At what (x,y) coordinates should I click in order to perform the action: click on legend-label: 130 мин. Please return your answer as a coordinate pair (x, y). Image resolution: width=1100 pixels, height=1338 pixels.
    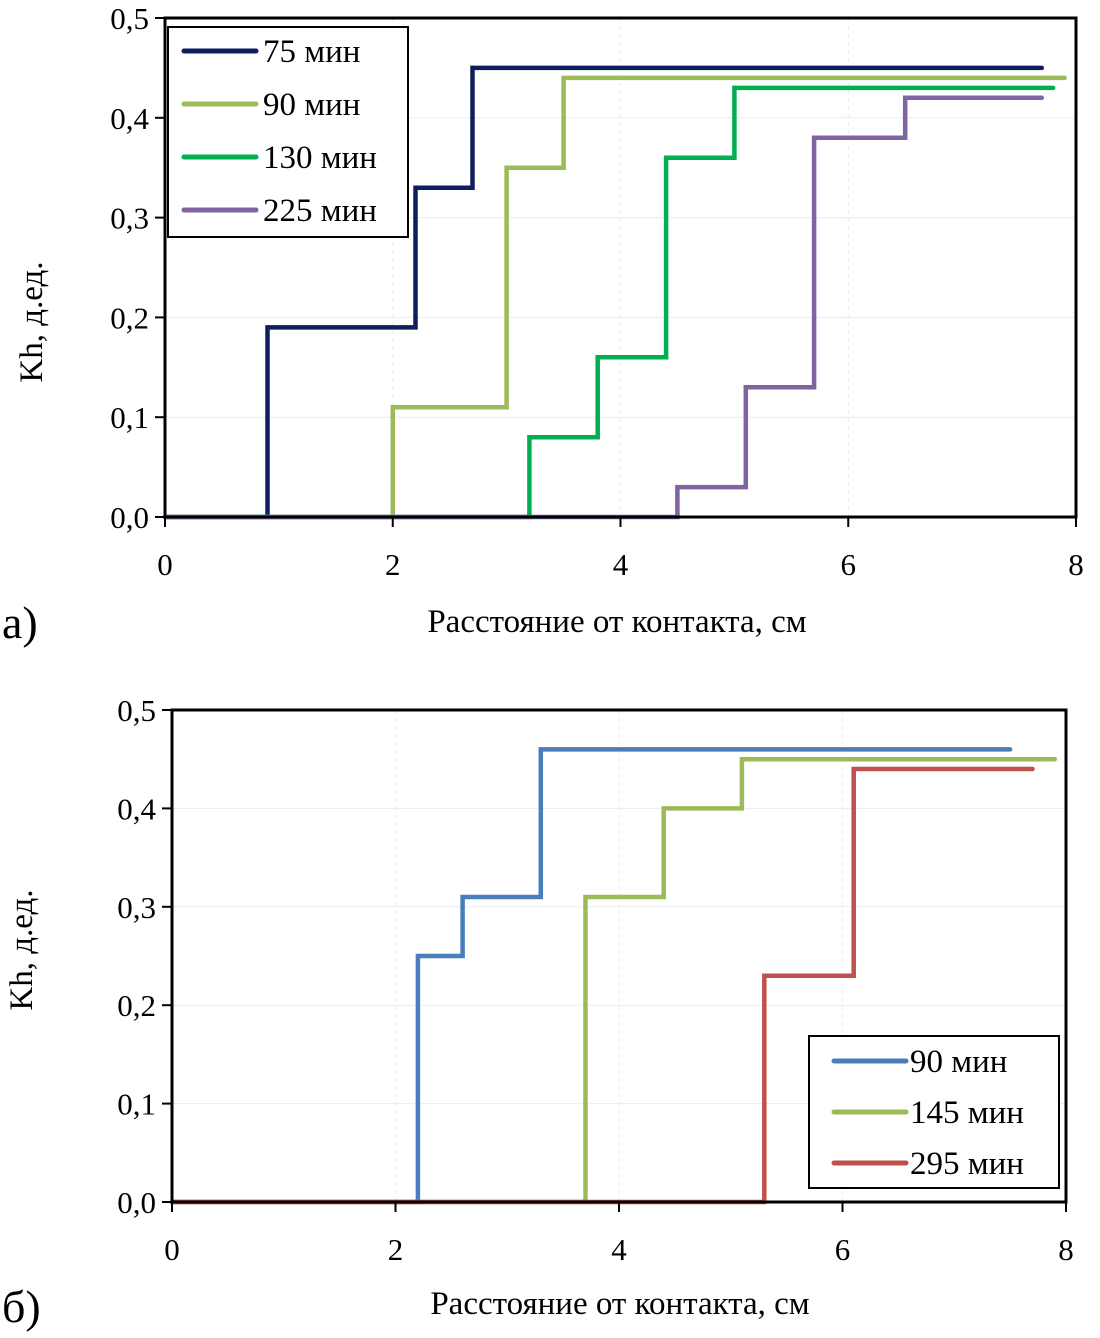
    Looking at the image, I should click on (320, 158).